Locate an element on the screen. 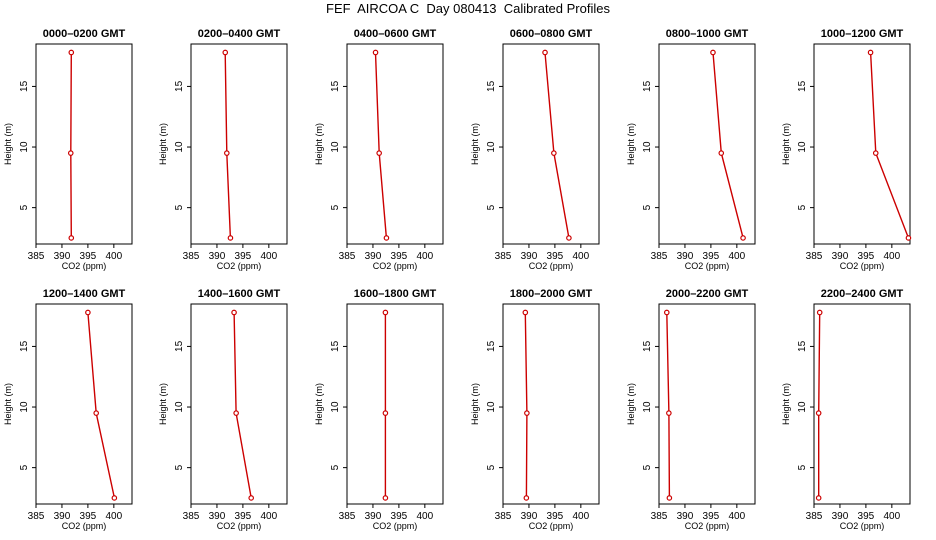 The width and height of the screenshot is (936, 540). chart-7-frame is located at coordinates (84, 404).